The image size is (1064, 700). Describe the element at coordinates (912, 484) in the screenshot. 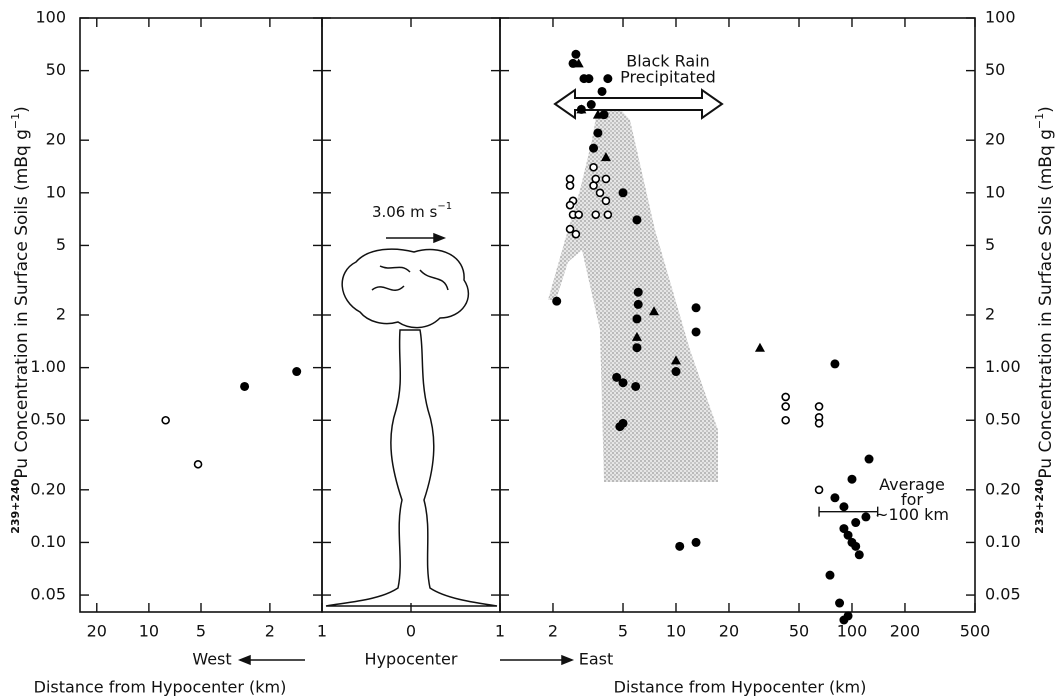

I see `annotation: Average` at that location.